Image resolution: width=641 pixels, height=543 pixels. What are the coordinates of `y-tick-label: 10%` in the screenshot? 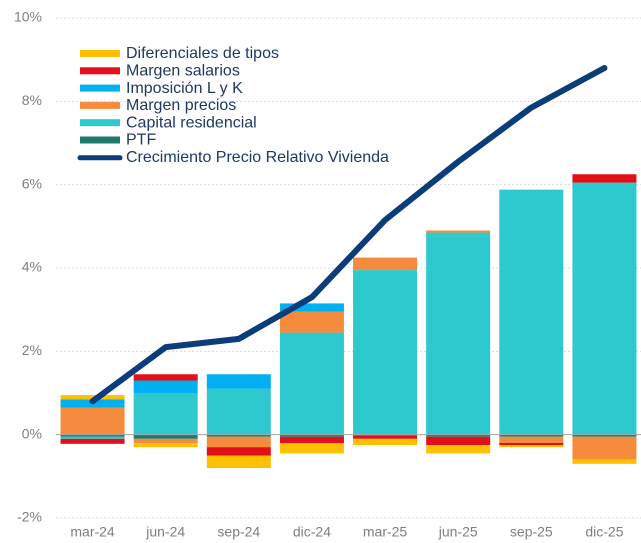 It's located at (28, 17).